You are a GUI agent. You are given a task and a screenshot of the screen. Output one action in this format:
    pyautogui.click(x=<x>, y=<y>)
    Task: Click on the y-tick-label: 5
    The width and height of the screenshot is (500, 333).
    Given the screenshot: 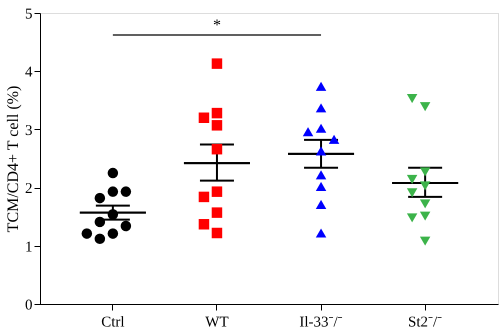 What is the action you would take?
    pyautogui.click(x=28, y=14)
    